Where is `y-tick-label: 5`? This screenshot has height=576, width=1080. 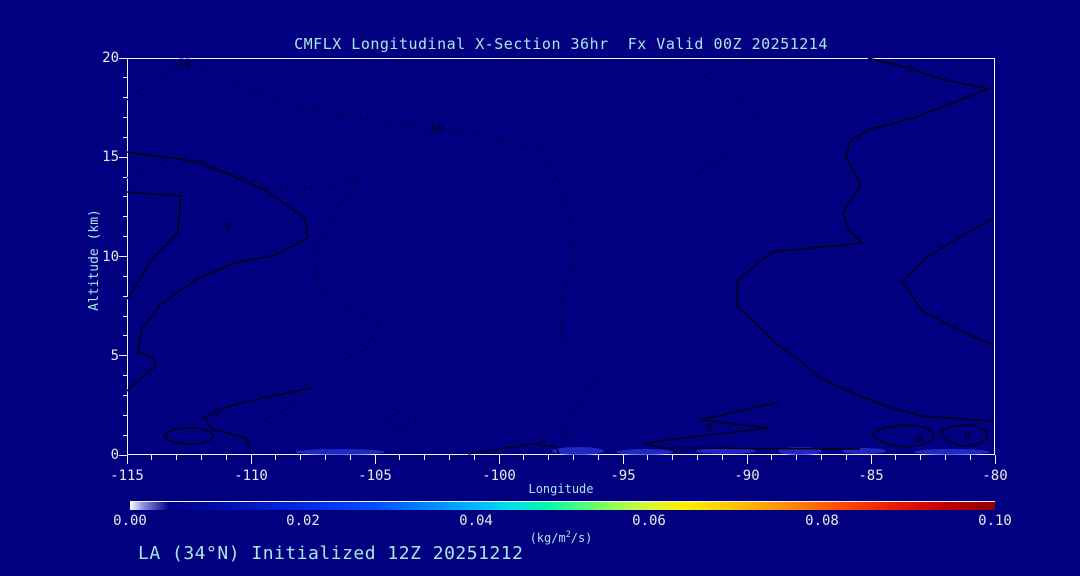
y-tick-label: 5 is located at coordinates (114, 355).